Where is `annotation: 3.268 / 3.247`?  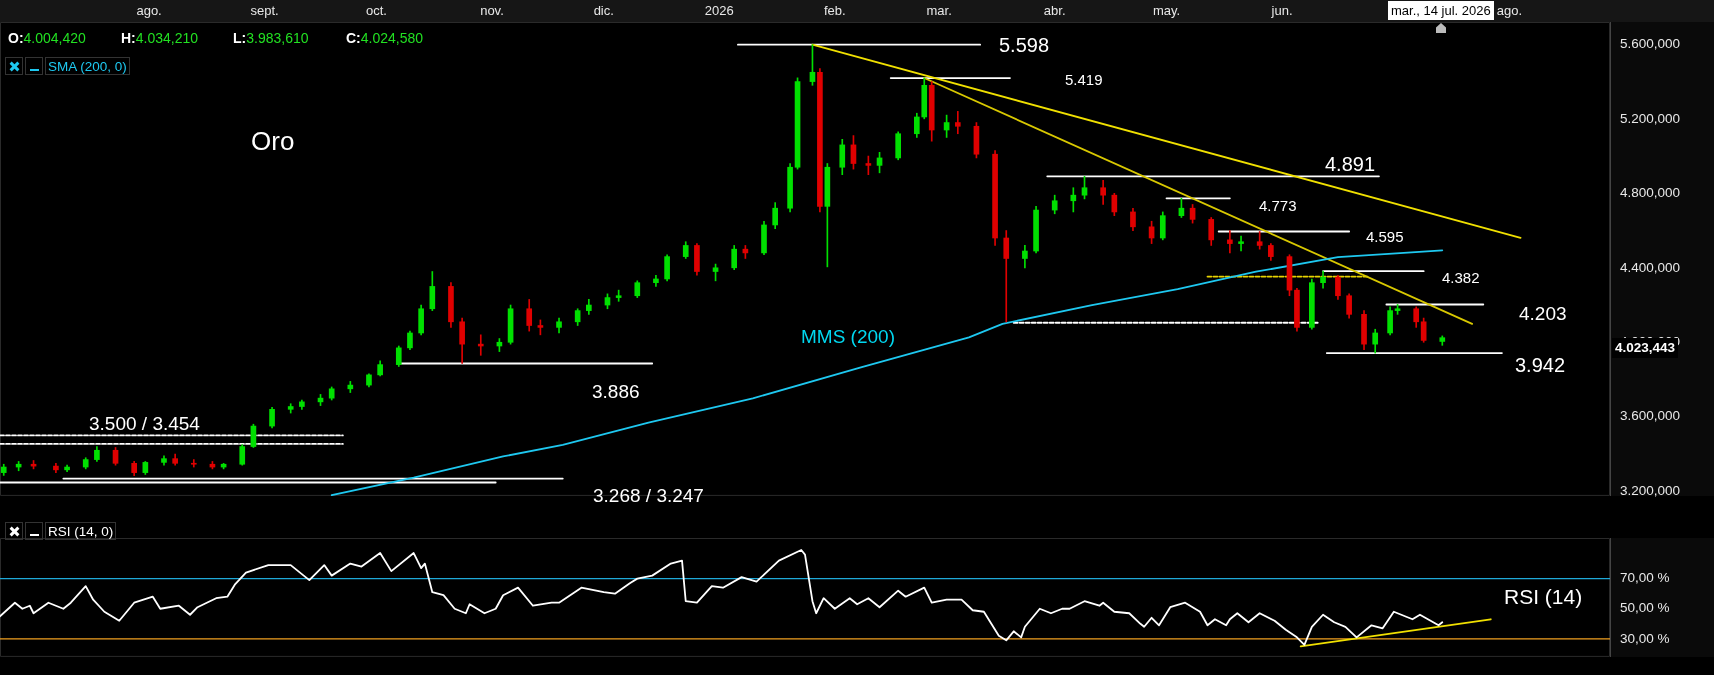 annotation: 3.268 / 3.247 is located at coordinates (648, 495).